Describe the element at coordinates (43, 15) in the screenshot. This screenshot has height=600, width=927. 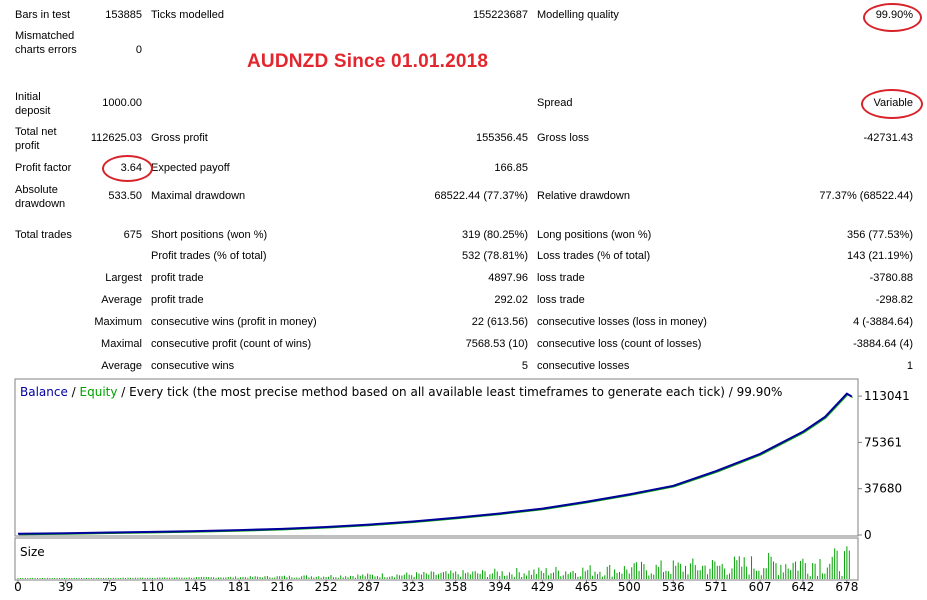
I see `bars-in-test-label: Bars in test` at that location.